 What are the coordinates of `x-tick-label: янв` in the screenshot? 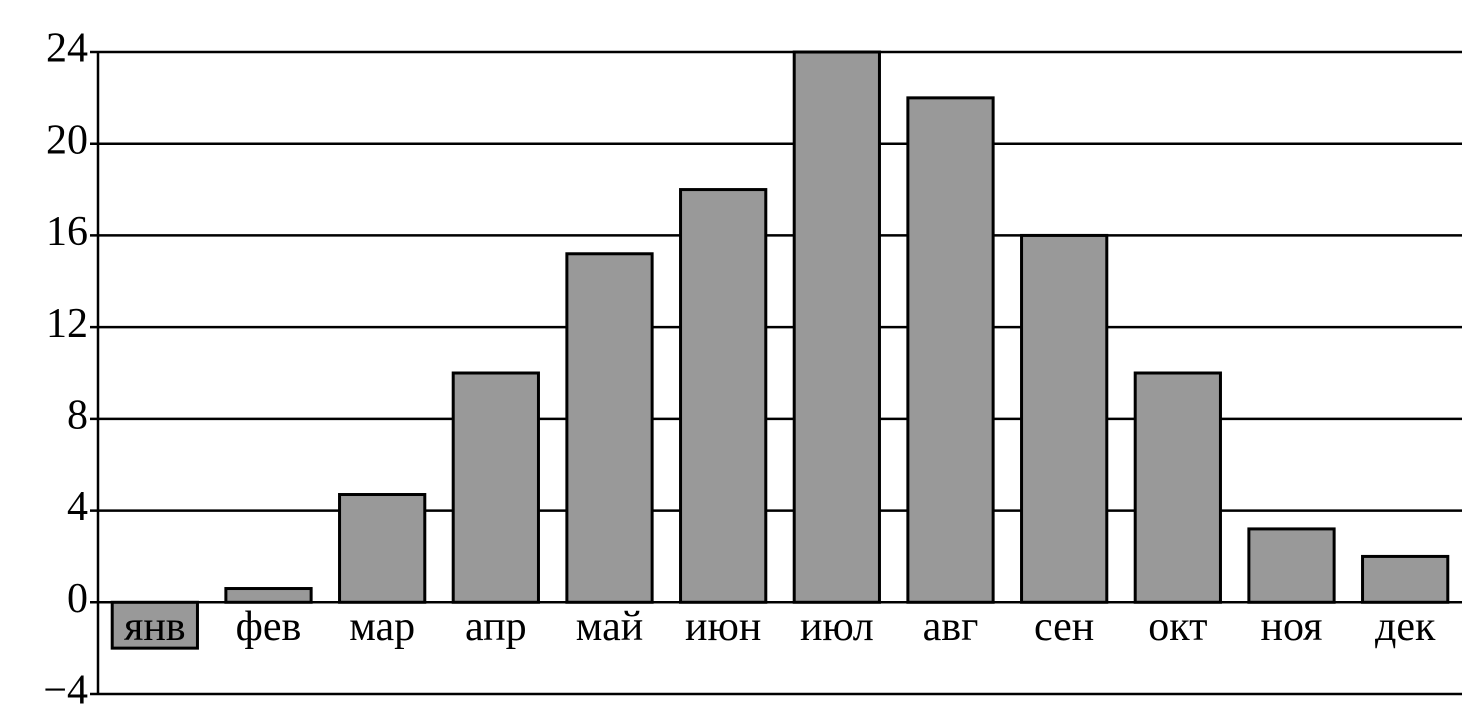 It's located at (155, 627).